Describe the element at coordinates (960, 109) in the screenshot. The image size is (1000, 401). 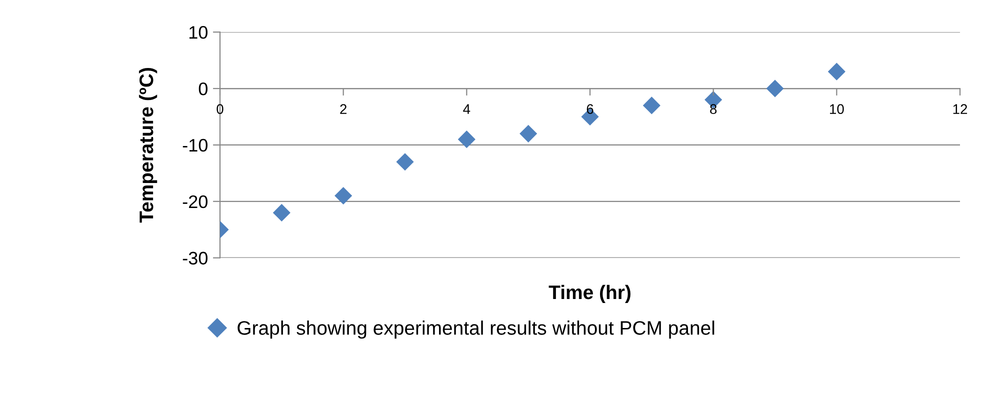
I see `x-tick-label: 12` at that location.